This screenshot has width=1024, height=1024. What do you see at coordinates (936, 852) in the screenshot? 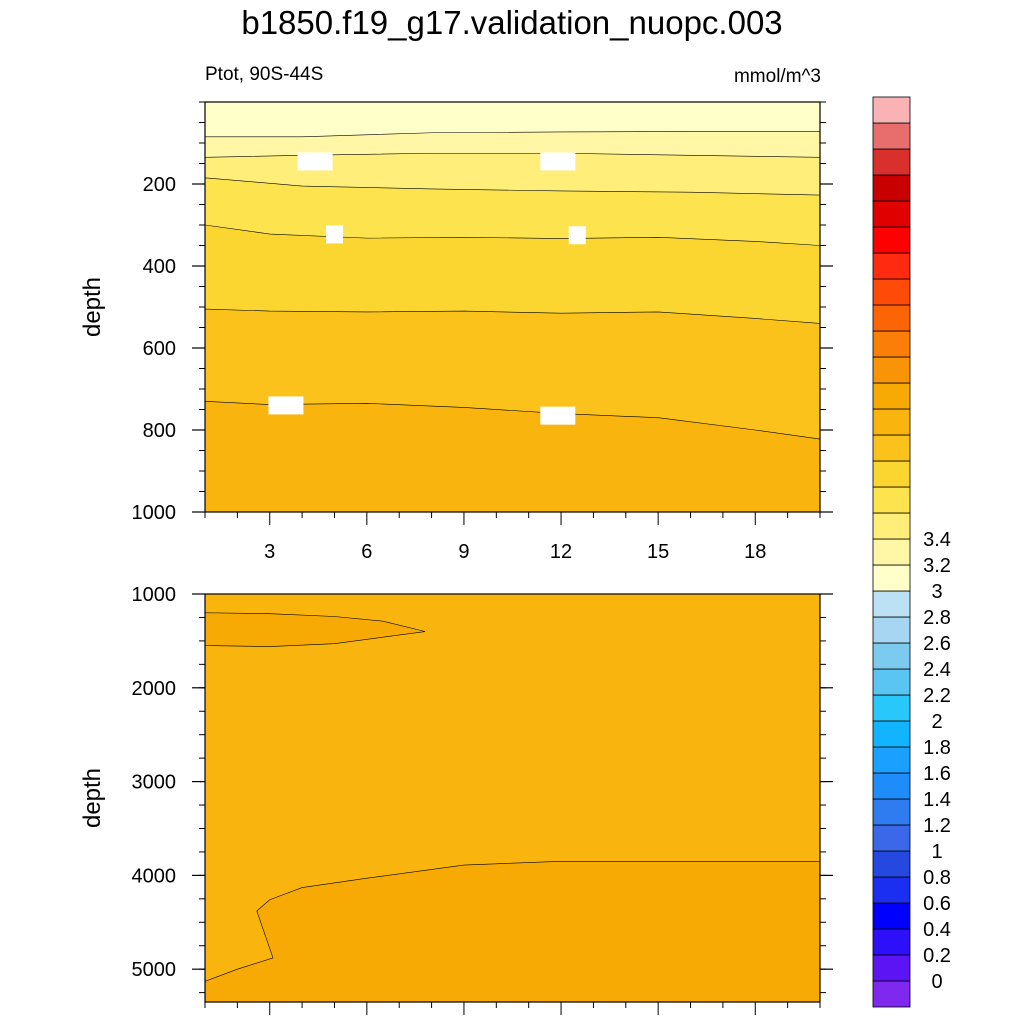
I see `colorbar-tick-label: 1` at bounding box center [936, 852].